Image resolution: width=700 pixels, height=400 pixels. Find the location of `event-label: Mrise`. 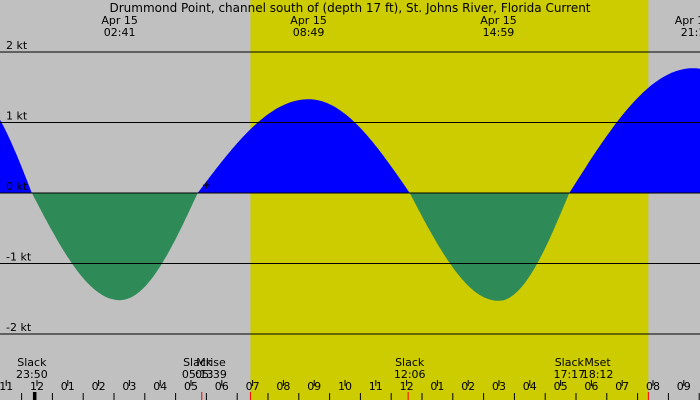

event-label: Mrise is located at coordinates (211, 362).